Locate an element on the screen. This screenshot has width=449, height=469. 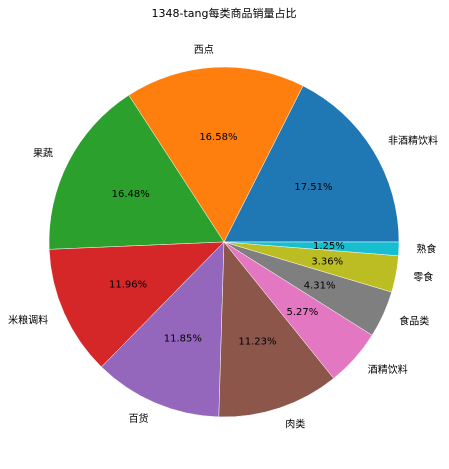
chart-title: 1348-tang每类商品销量占比 is located at coordinates (224, 13).